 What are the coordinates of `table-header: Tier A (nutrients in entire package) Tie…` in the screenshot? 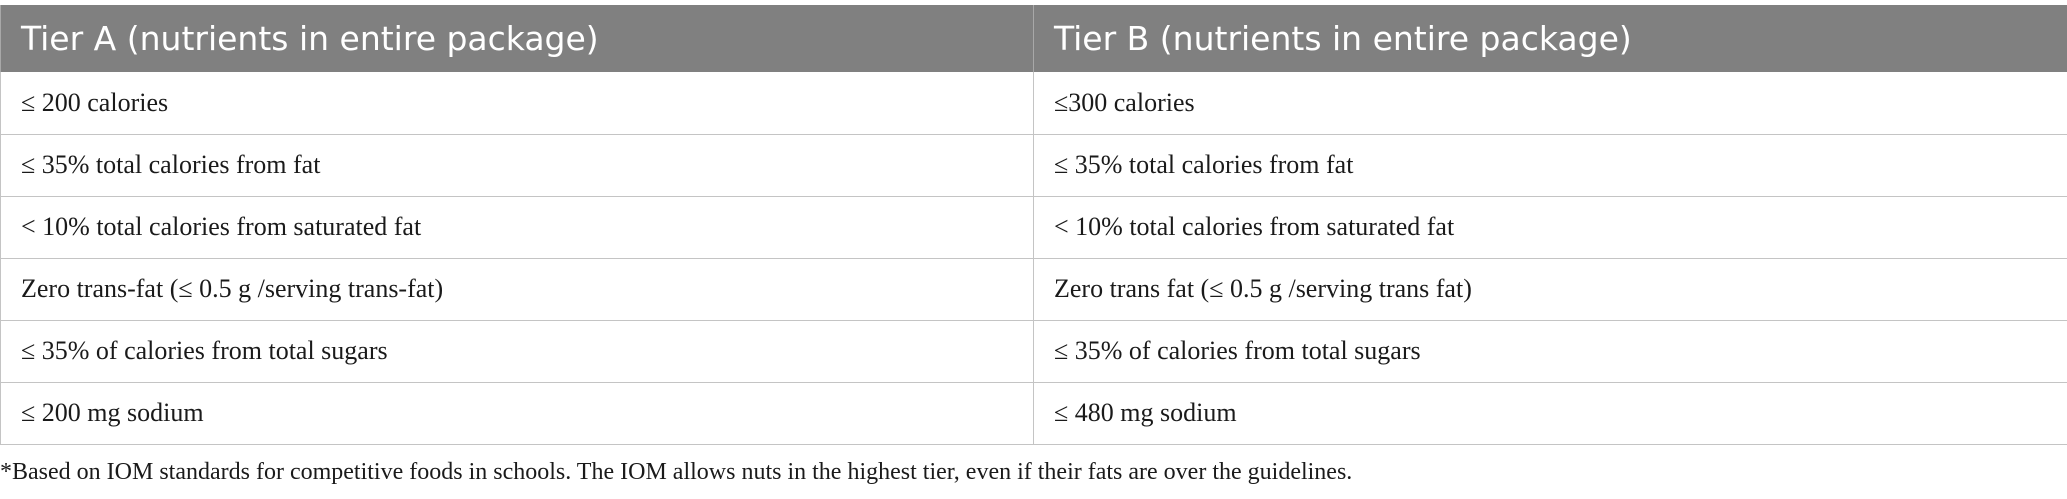 It's located at (1033, 38).